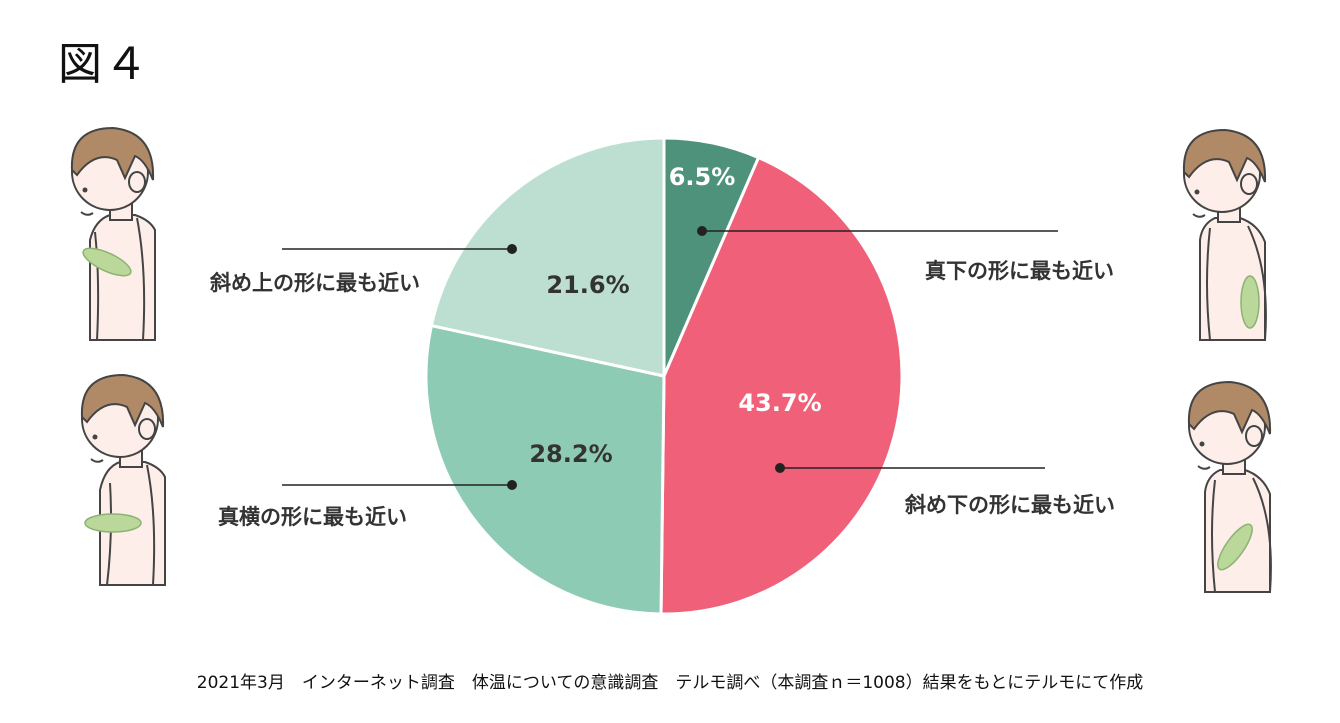 The height and width of the screenshot is (723, 1340). I want to click on slice-value-label: 21.6%, so click(587, 285).